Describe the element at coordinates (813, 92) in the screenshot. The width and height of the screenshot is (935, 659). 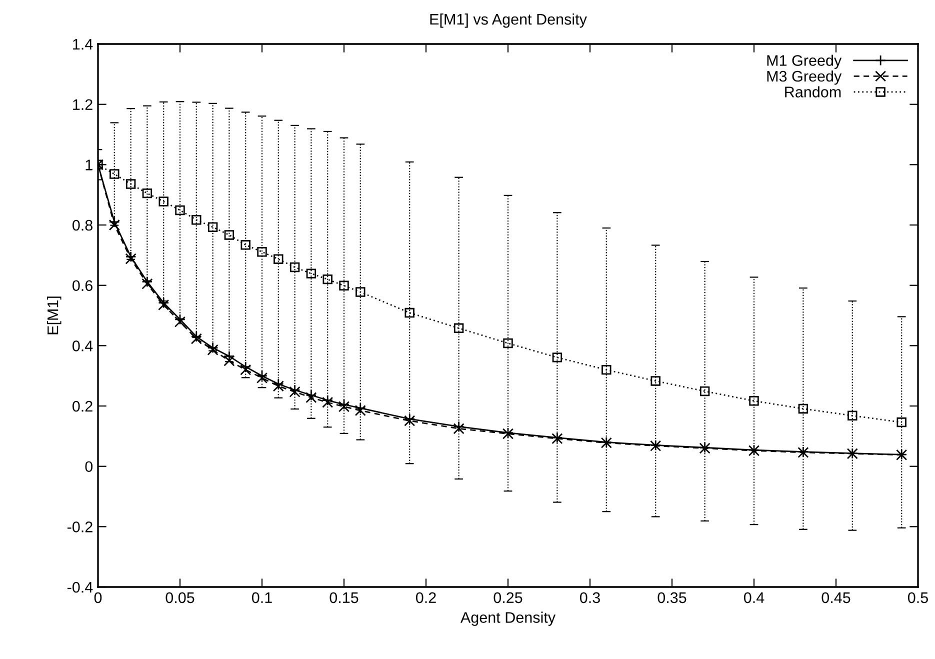
I see `legend-label: Random` at that location.